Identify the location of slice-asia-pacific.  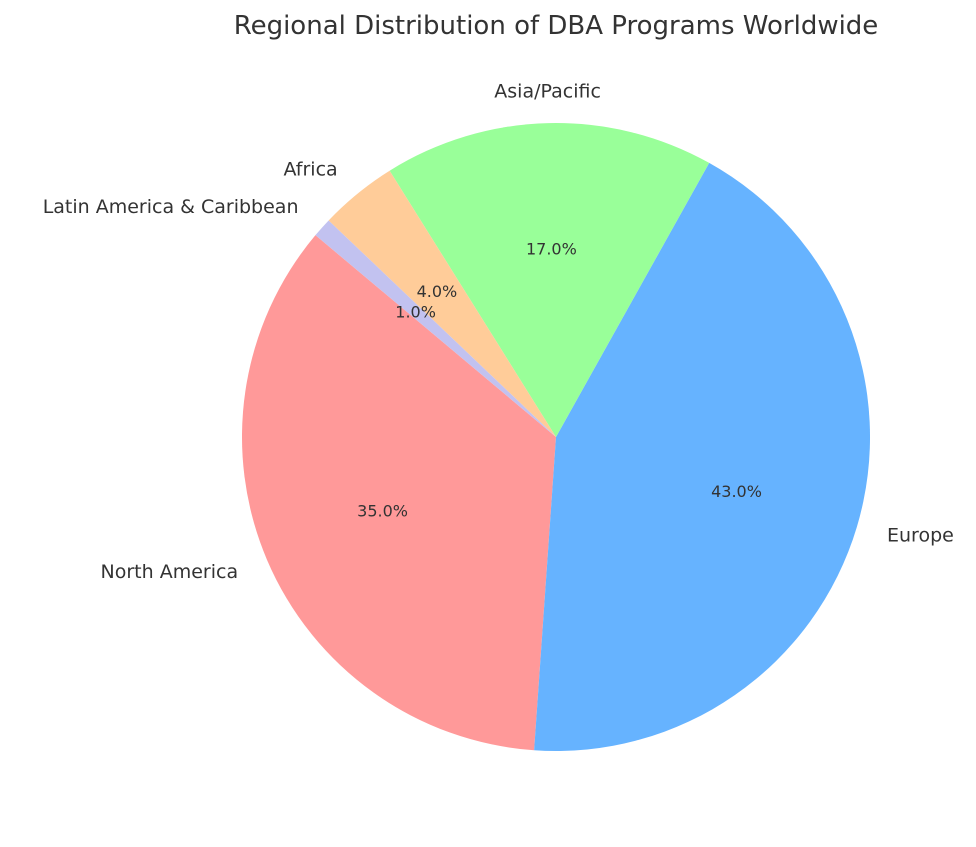
(549, 279).